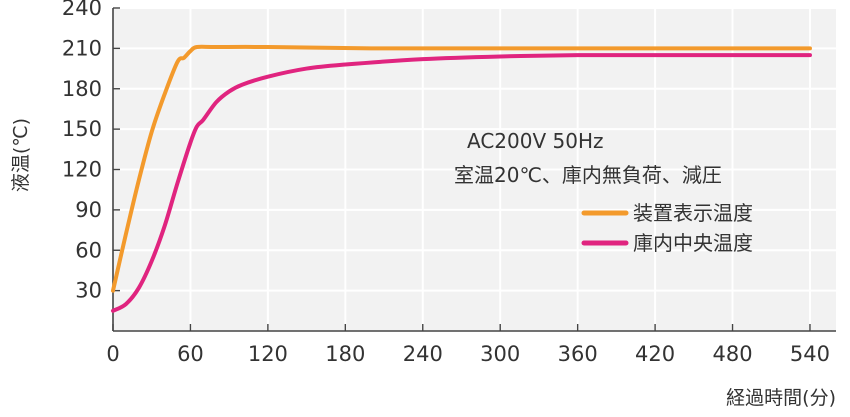 The image size is (850, 417). Describe the element at coordinates (268, 354) in the screenshot. I see `x-tick-label: 120` at that location.